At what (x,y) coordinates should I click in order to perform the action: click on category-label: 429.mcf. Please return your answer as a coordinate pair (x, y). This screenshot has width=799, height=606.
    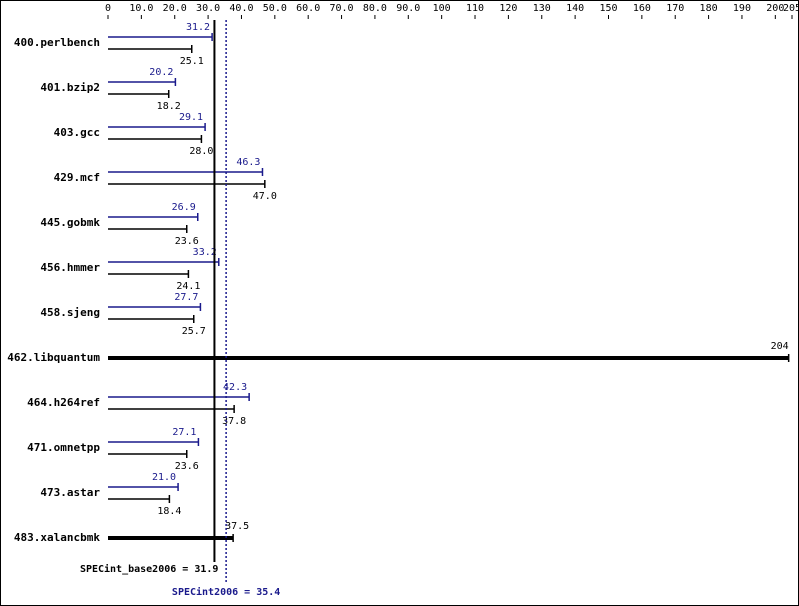
    Looking at the image, I should click on (77, 177).